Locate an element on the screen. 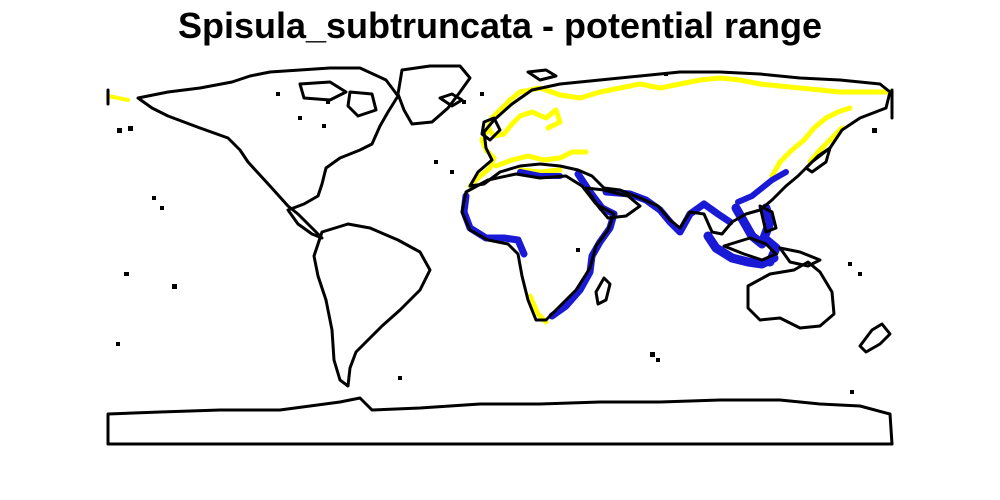  map-title: Spisula_subtruncata - potential range is located at coordinates (500, 25).